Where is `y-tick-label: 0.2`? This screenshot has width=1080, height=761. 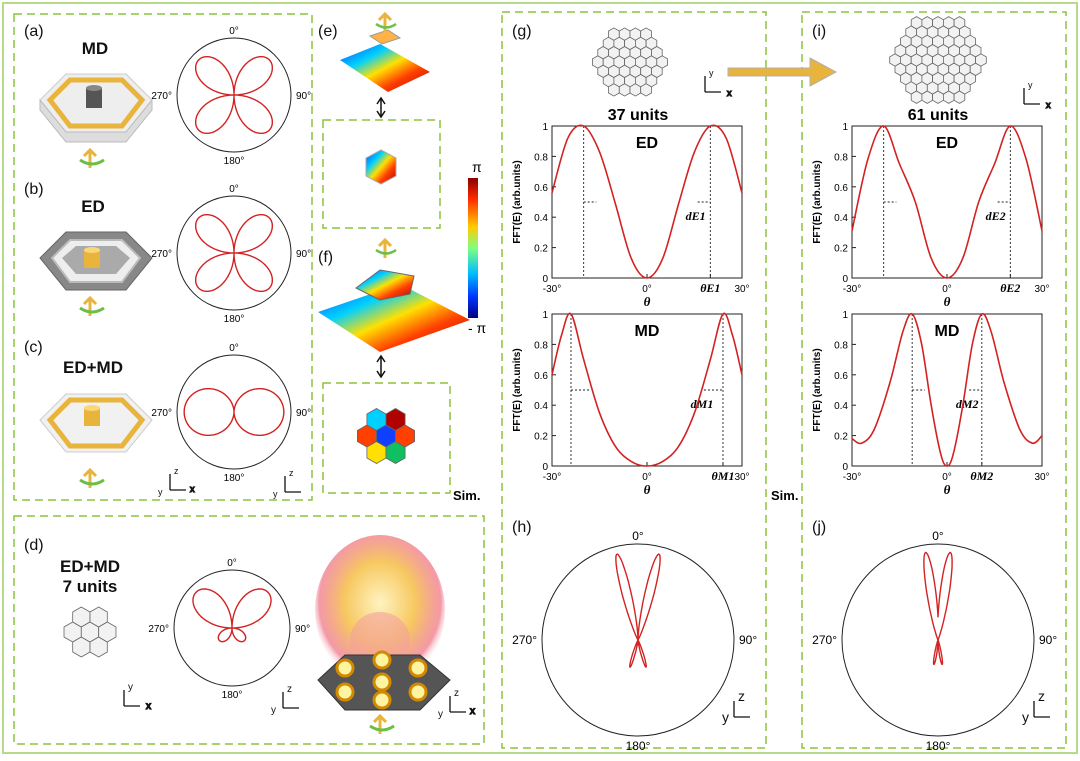
y-tick-label: 0.2 is located at coordinates (541, 249).